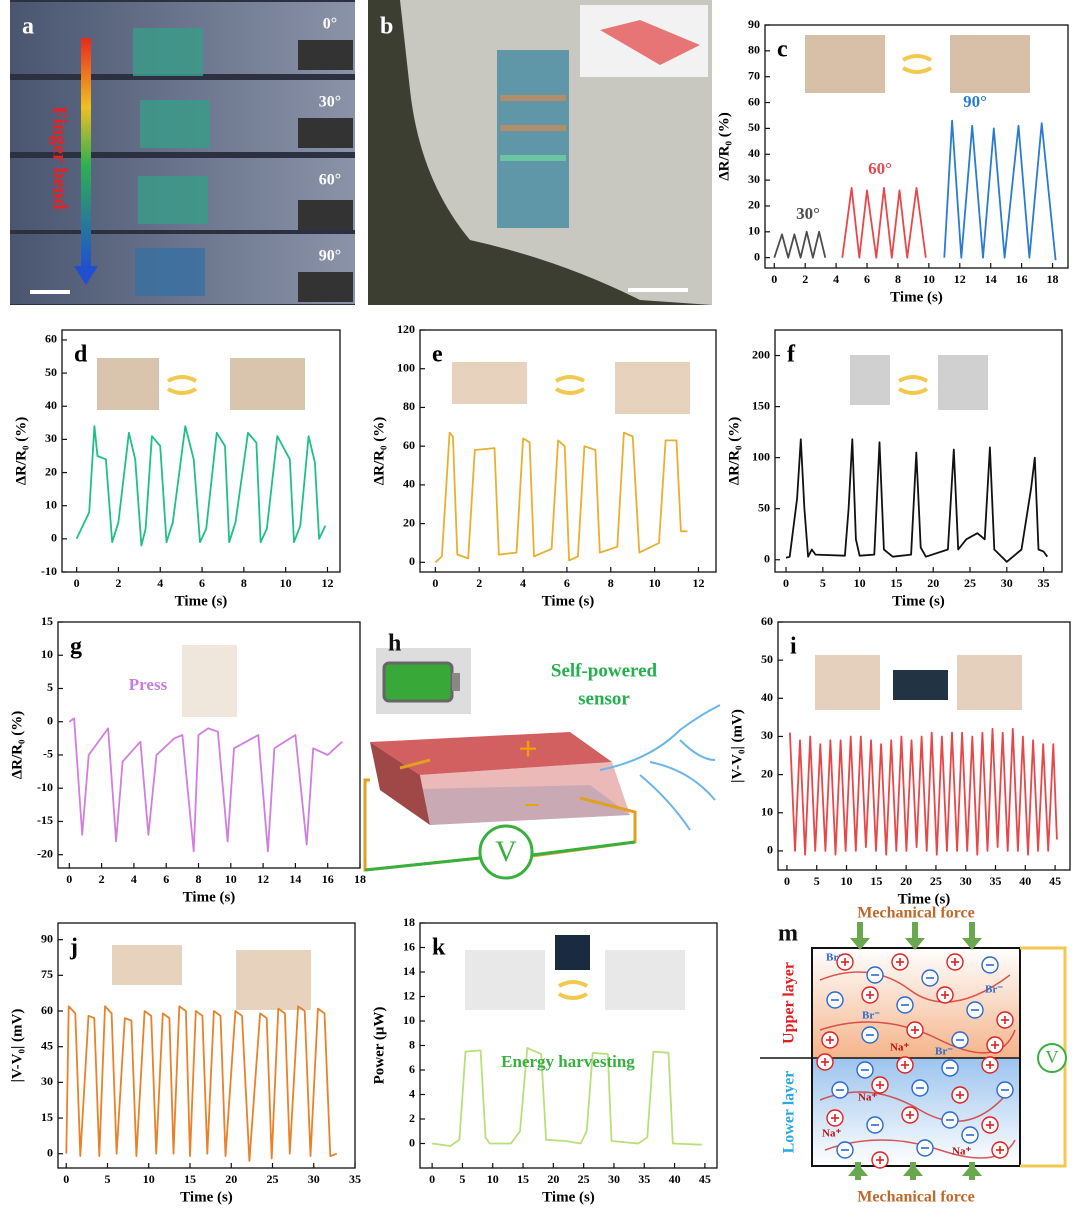 This screenshot has width=1080, height=1214. I want to click on minus-sign: −, so click(532, 805).